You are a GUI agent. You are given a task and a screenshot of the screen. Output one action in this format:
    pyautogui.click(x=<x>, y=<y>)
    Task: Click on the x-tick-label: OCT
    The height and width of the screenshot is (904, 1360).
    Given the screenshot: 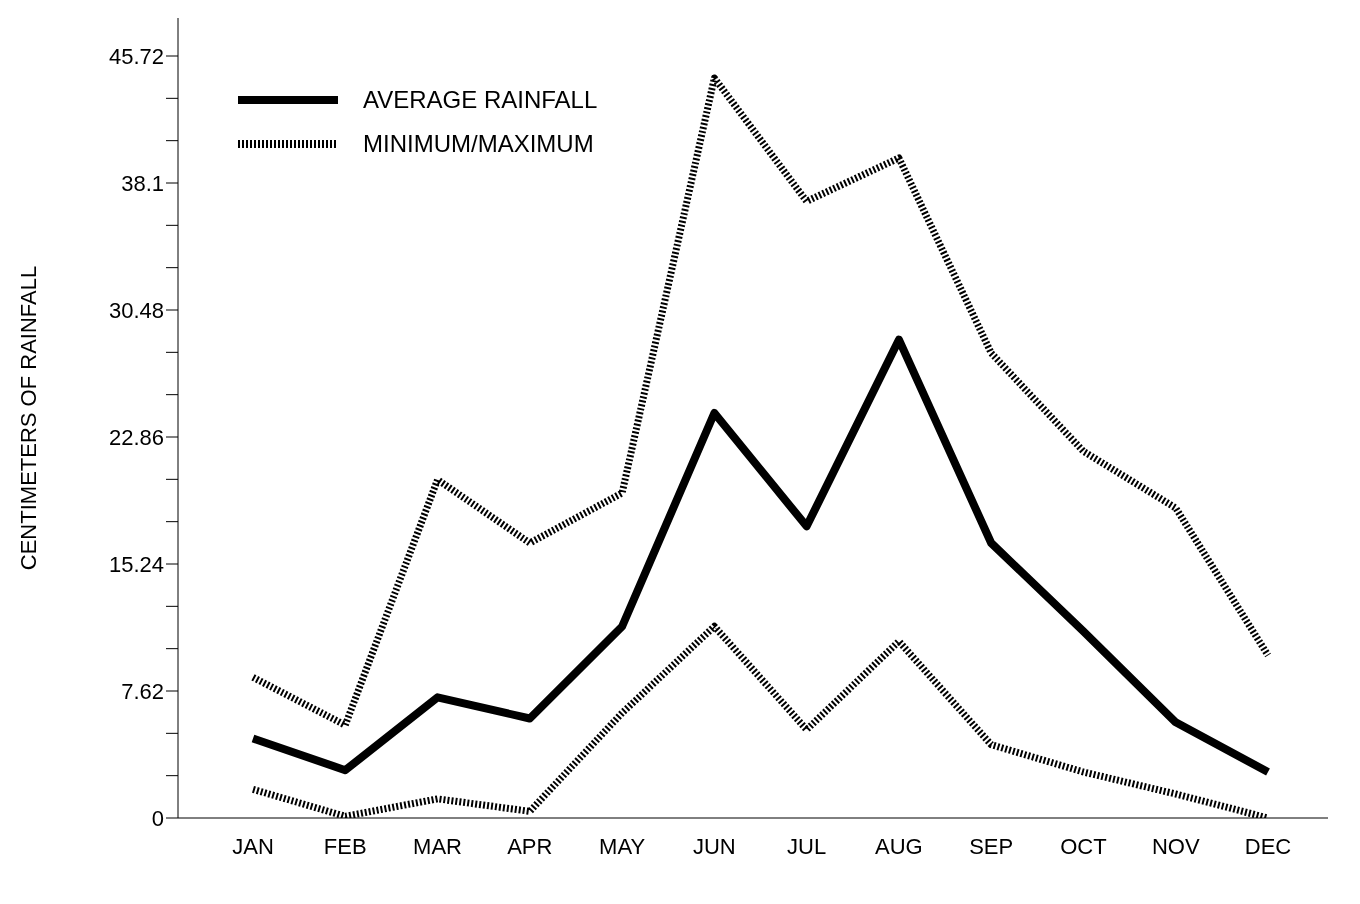 What is the action you would take?
    pyautogui.click(x=1083, y=846)
    